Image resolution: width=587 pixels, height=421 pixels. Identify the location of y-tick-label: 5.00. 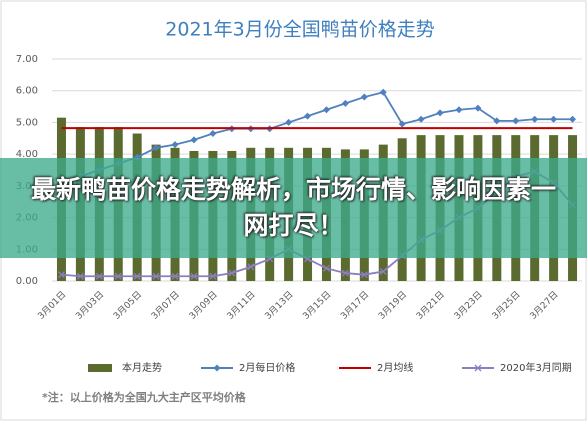
(27, 122).